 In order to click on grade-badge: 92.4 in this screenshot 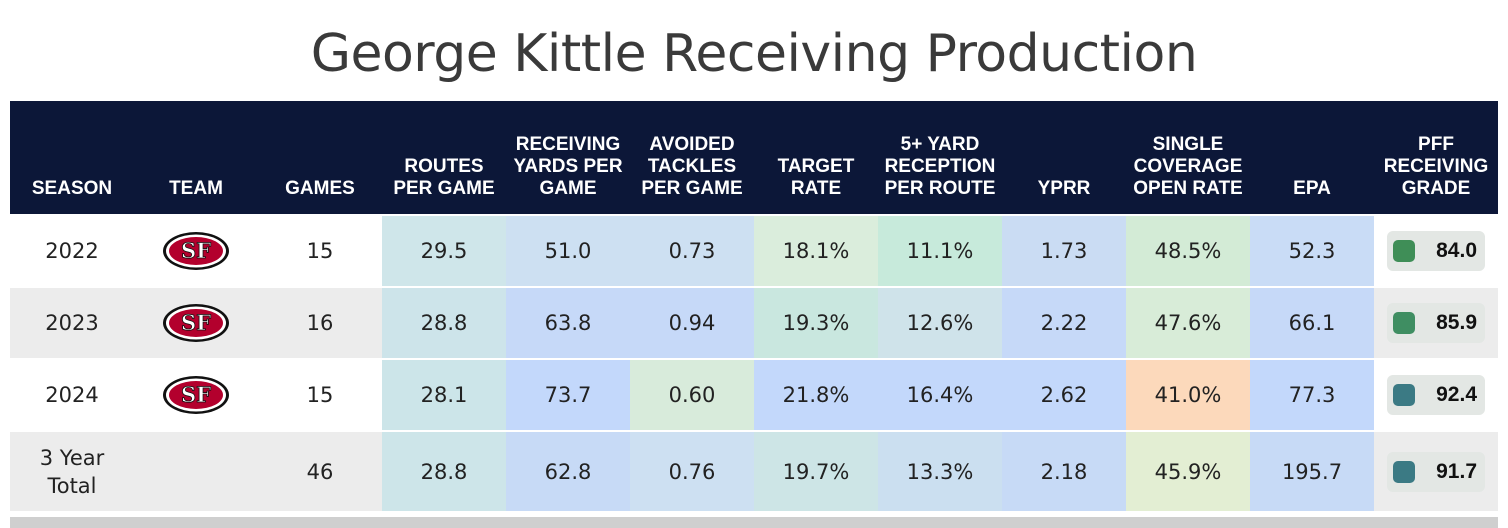, I will do `click(1436, 395)`.